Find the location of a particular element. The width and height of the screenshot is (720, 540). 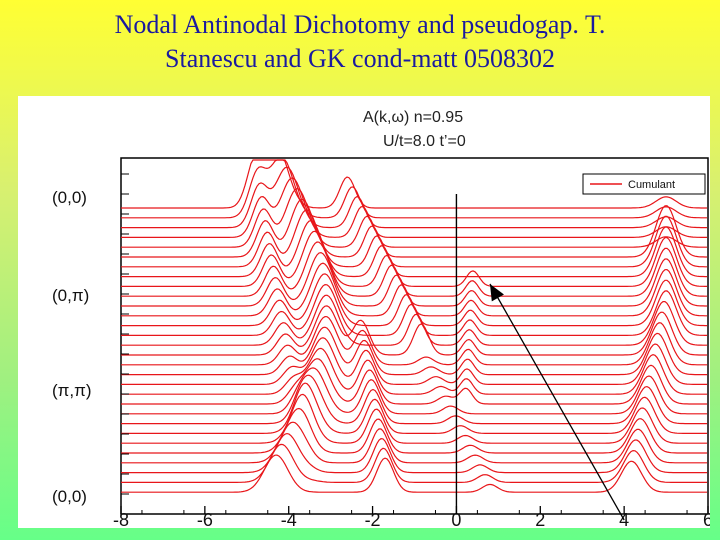

x-tick-label-0: -8 is located at coordinates (121, 519).